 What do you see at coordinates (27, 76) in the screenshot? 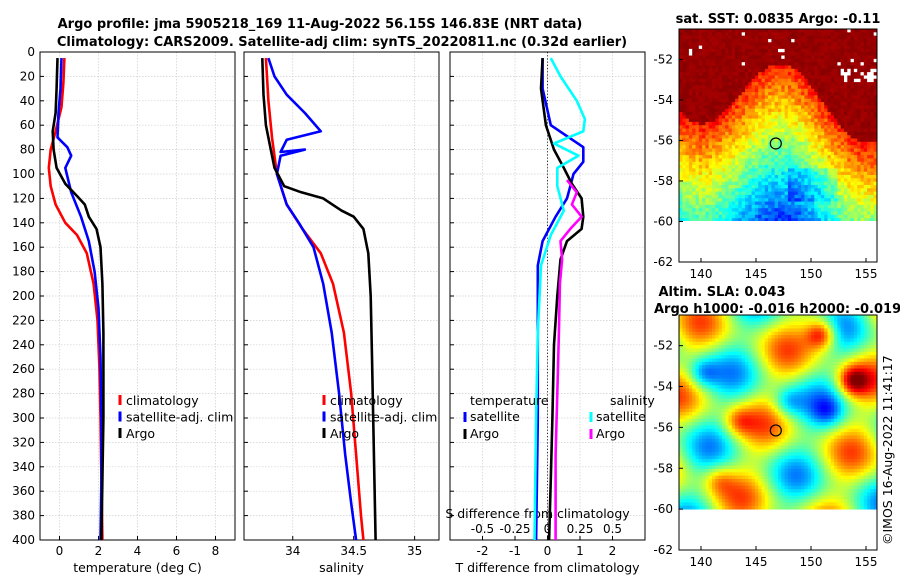
I see `y-tick-label: 20` at bounding box center [27, 76].